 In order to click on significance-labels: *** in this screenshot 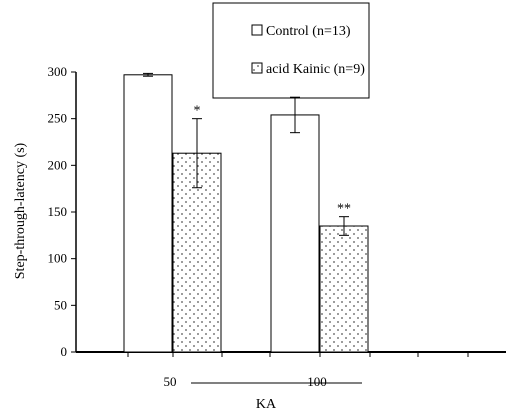, I will do `click(273, 160)`.